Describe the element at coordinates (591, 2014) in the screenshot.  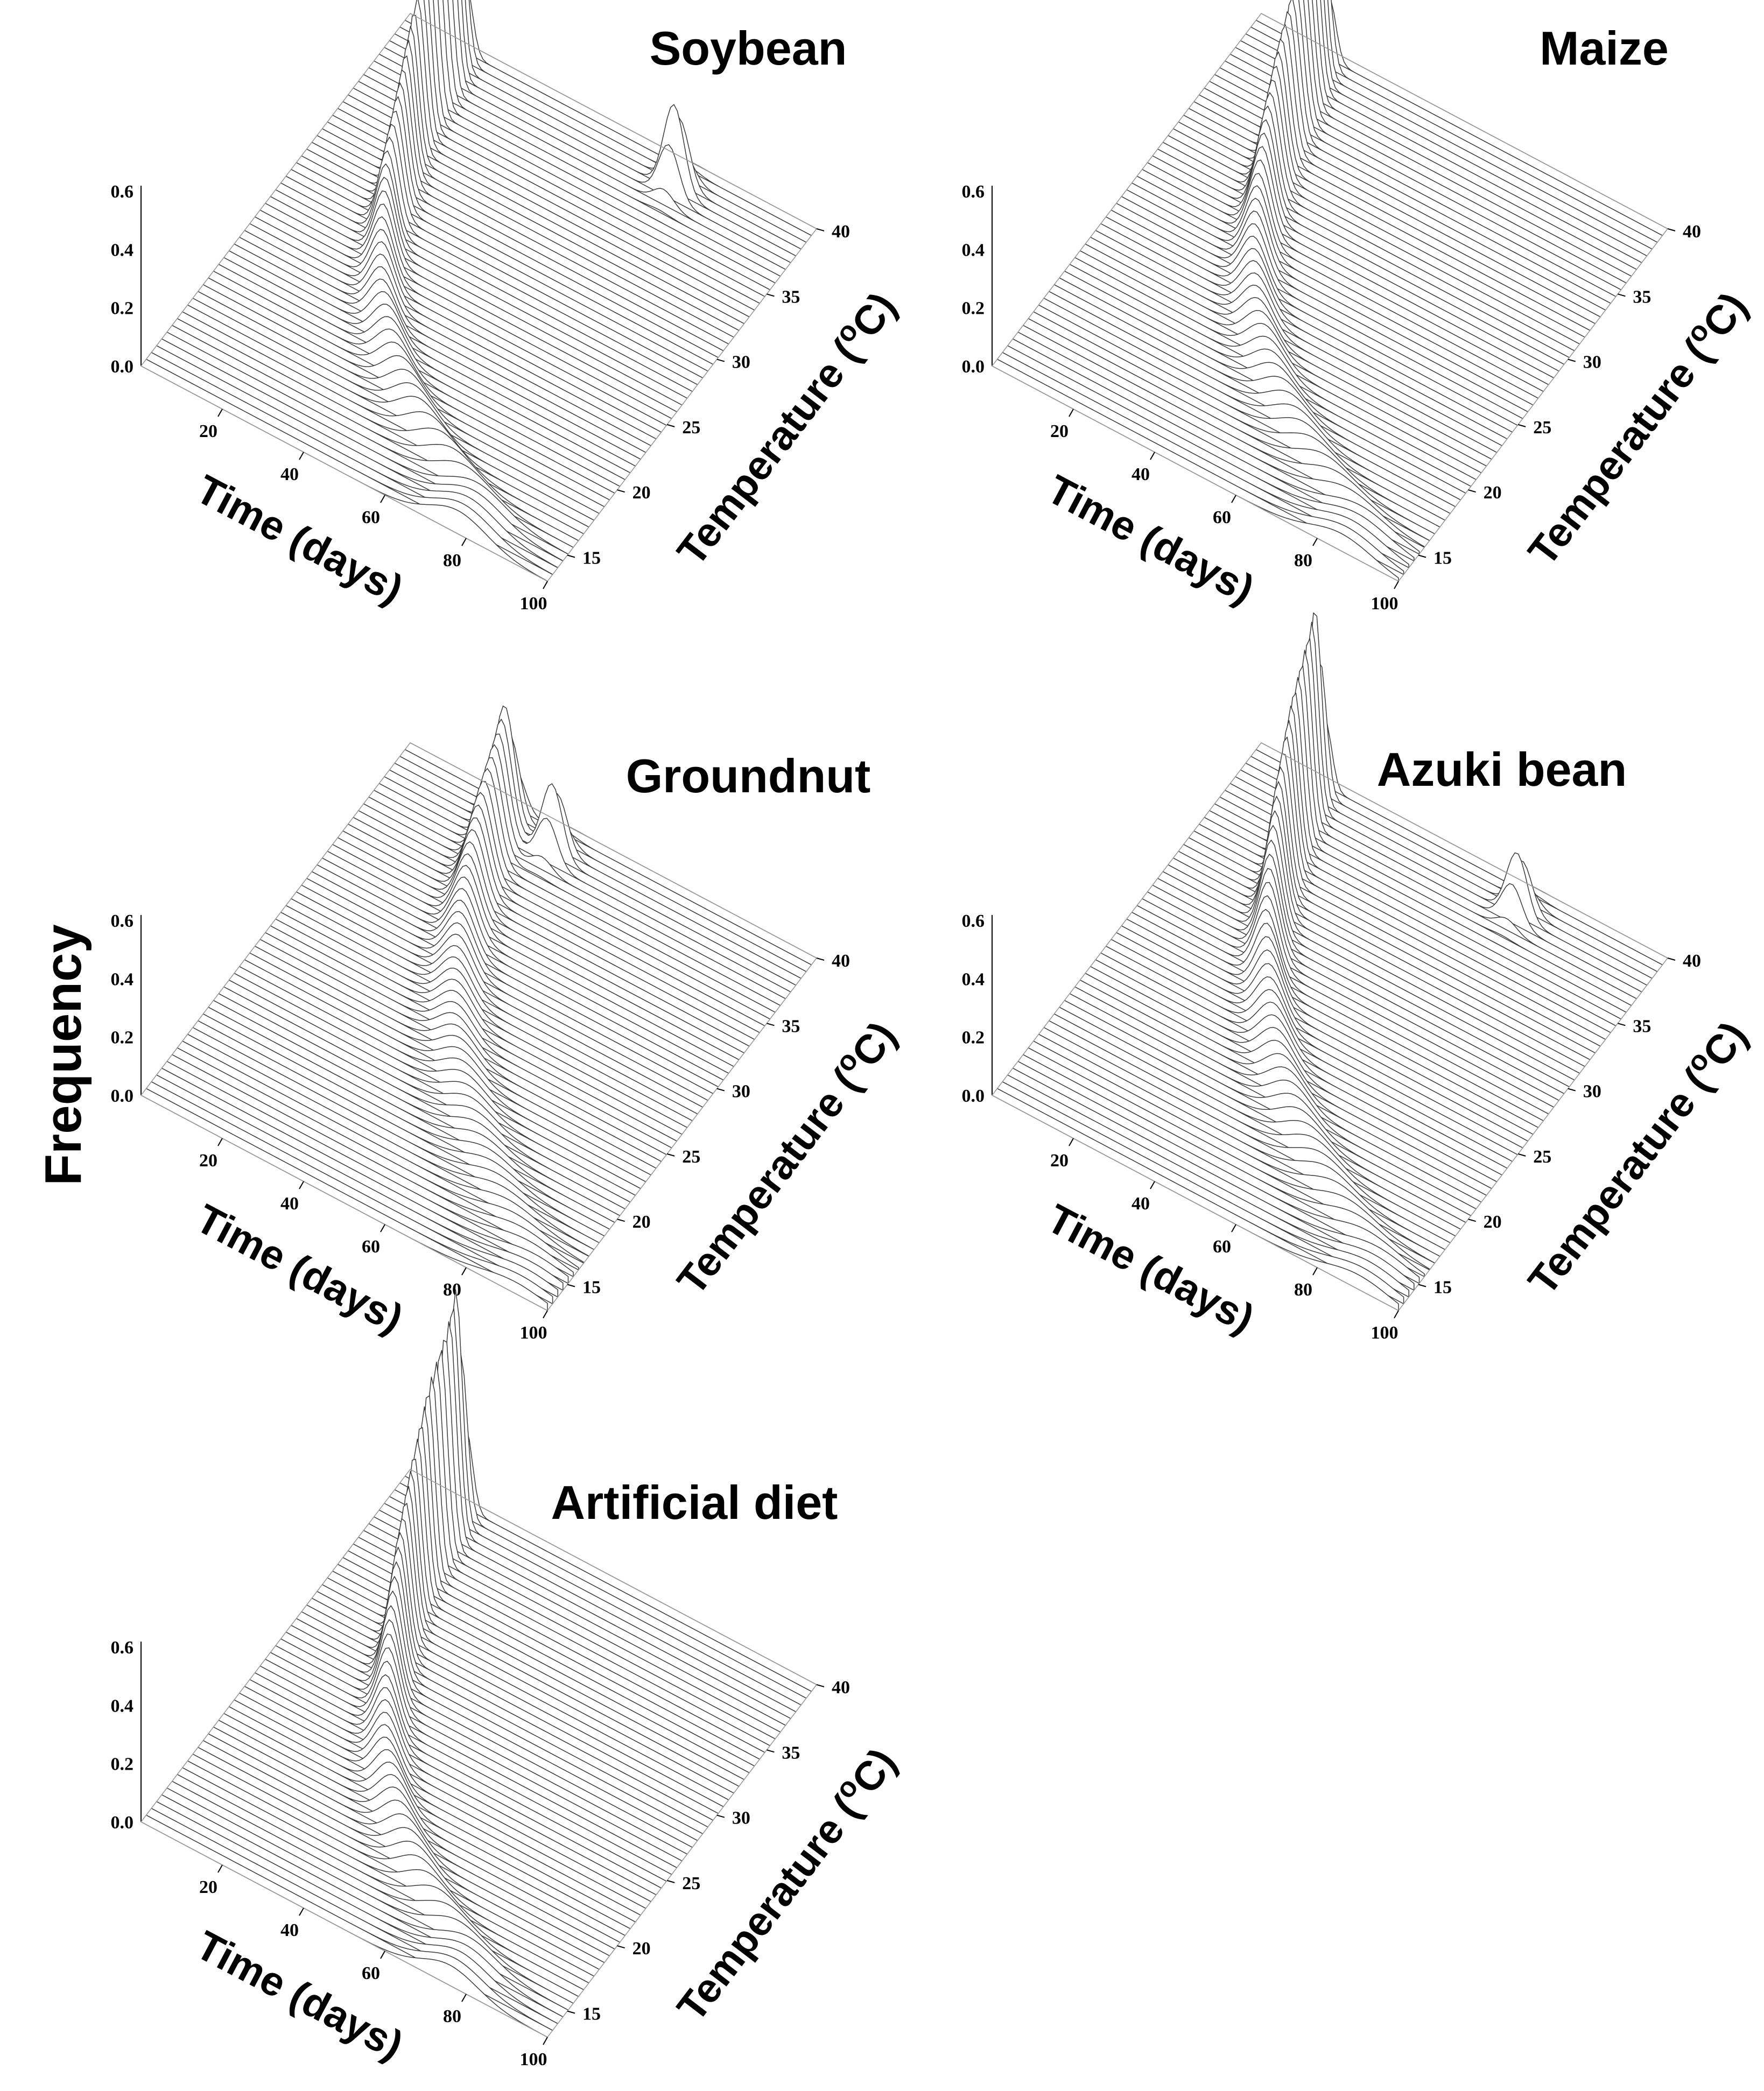
I see `y-tick-label: 15` at that location.